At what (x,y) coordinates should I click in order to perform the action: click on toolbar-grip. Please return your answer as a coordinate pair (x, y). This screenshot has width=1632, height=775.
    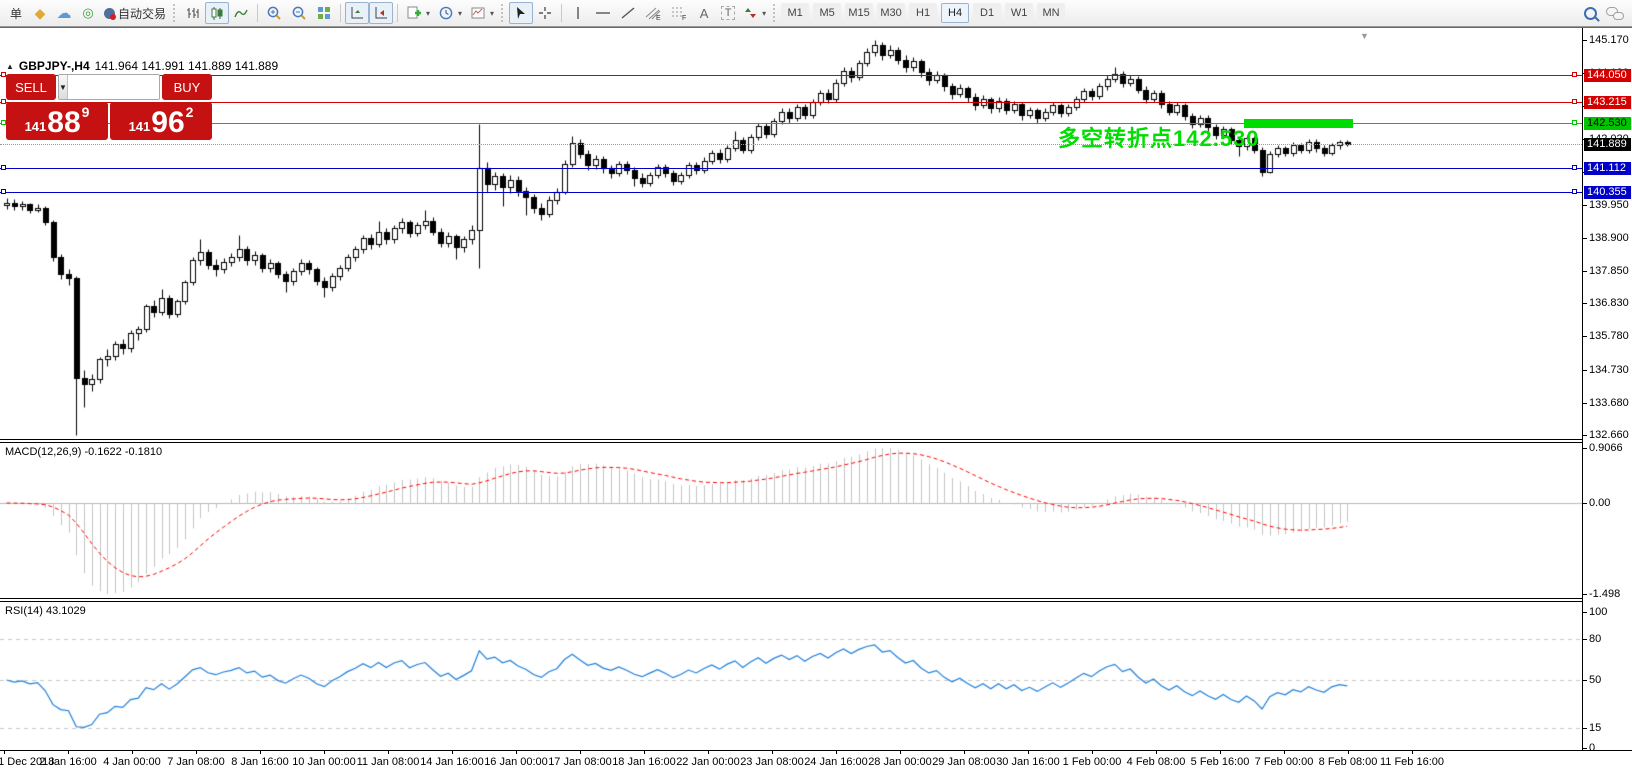
    Looking at the image, I should click on (175, 13).